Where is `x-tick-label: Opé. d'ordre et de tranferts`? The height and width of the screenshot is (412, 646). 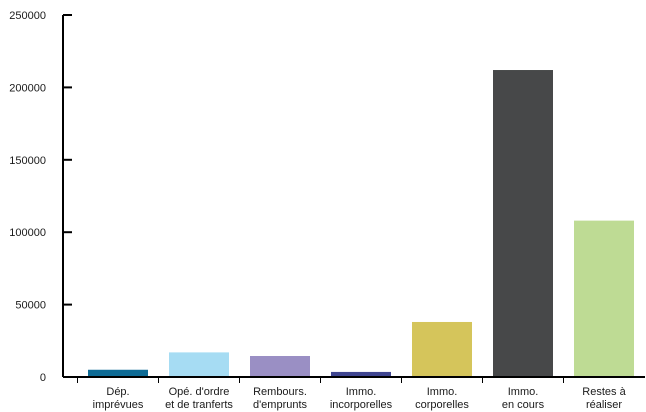 x-tick-label: Opé. d'ordre et de tranferts is located at coordinates (199, 398).